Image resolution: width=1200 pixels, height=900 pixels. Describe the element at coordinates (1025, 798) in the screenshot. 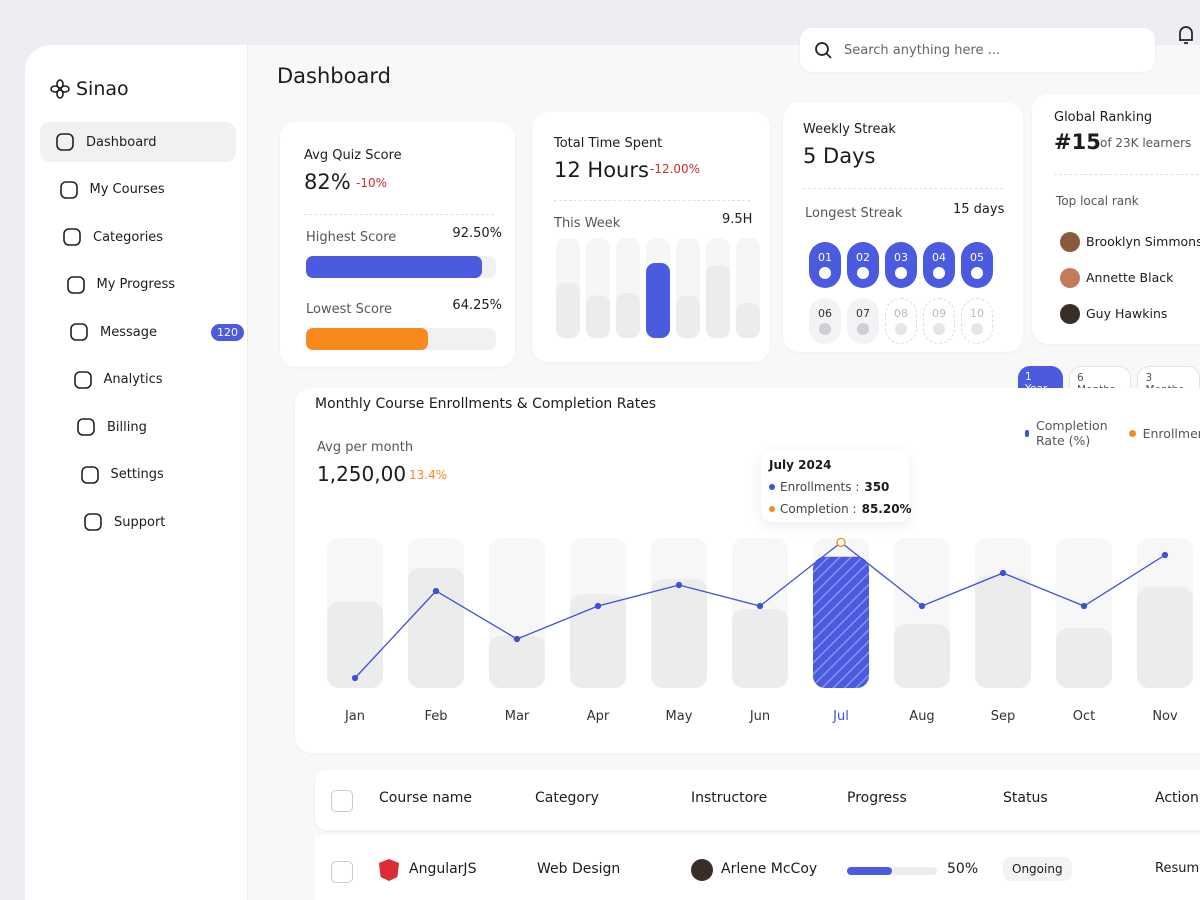

I see `column-header: Status` at that location.